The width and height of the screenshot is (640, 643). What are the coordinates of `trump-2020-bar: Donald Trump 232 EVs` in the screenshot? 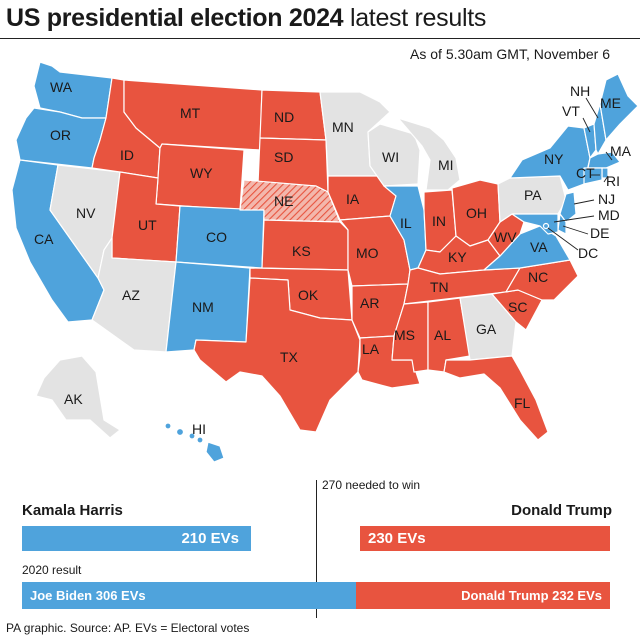 It's located at (483, 595).